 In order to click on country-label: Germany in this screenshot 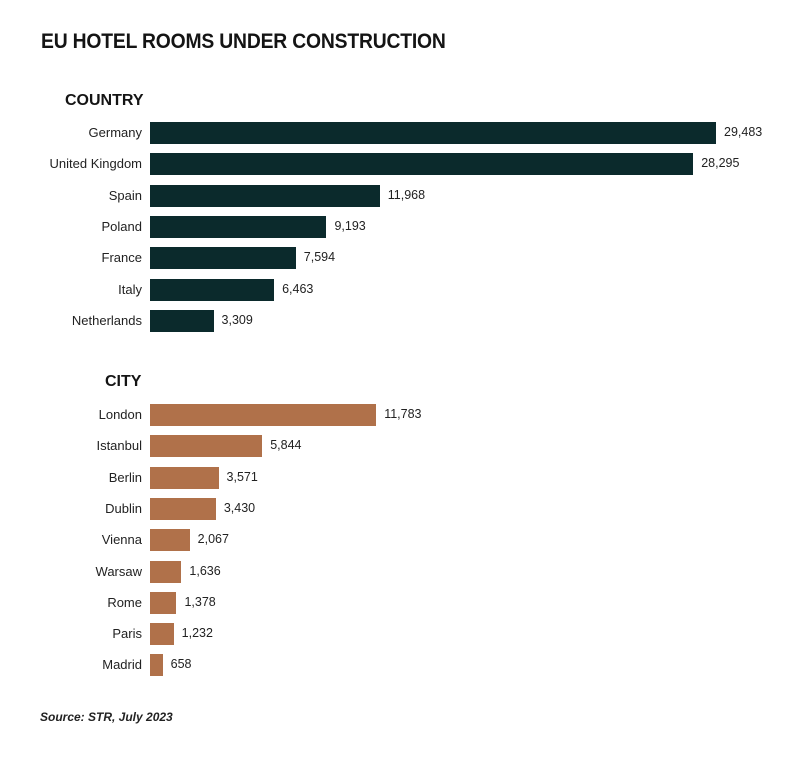, I will do `click(115, 132)`.